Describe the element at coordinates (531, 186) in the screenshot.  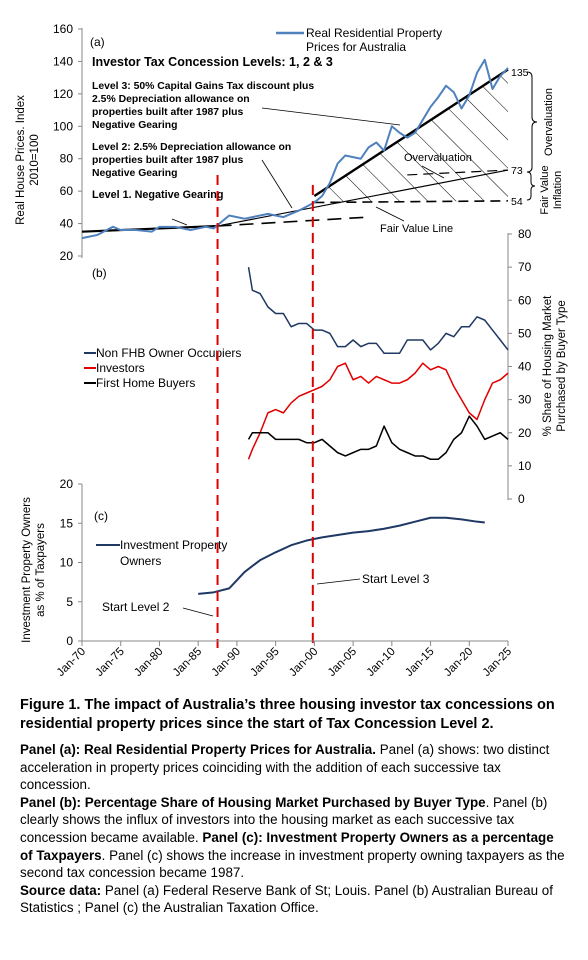
I see `inflation-bracket` at that location.